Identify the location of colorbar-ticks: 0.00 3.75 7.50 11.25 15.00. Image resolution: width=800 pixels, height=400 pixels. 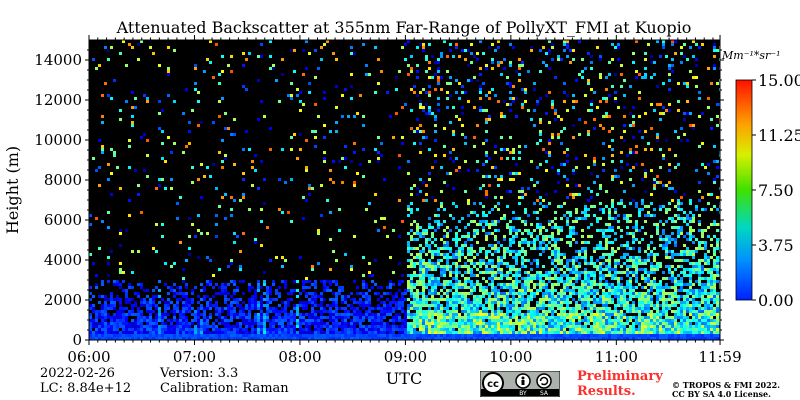
(776, 190).